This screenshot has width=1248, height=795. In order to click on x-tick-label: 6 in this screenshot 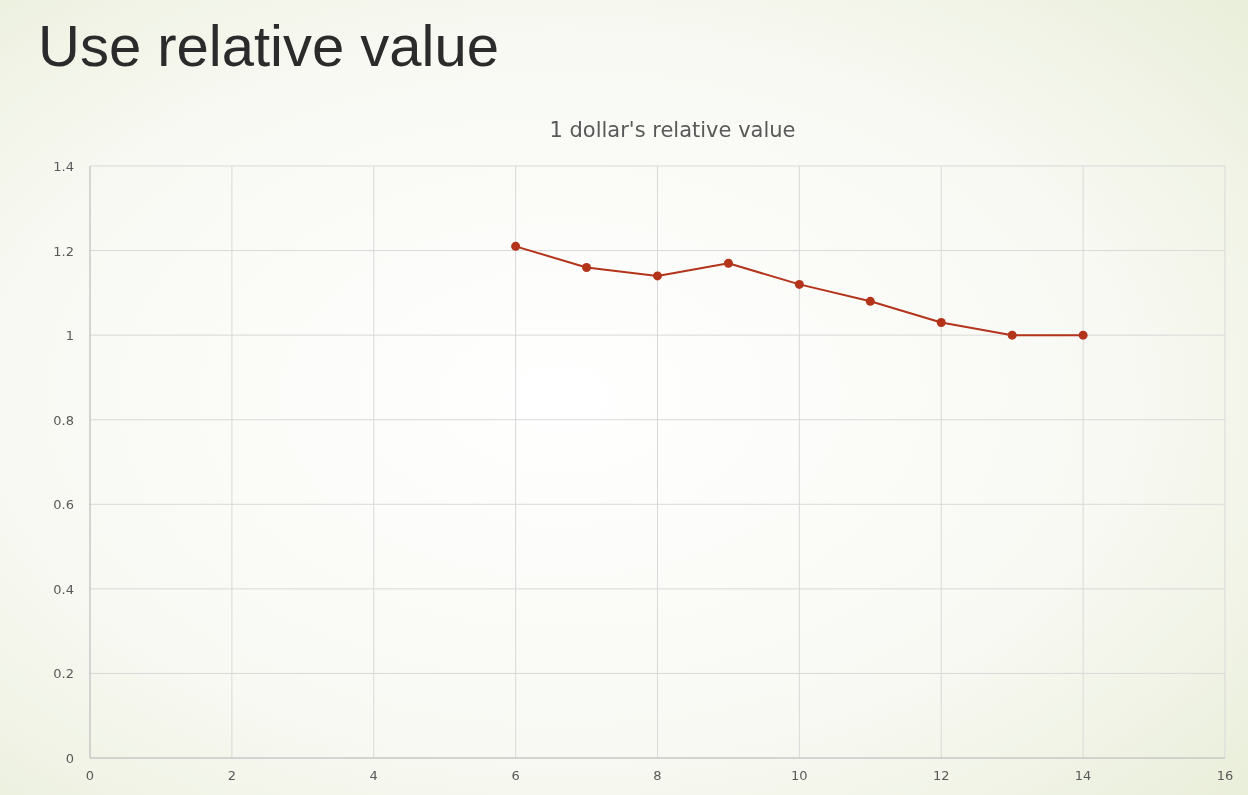, I will do `click(515, 775)`.